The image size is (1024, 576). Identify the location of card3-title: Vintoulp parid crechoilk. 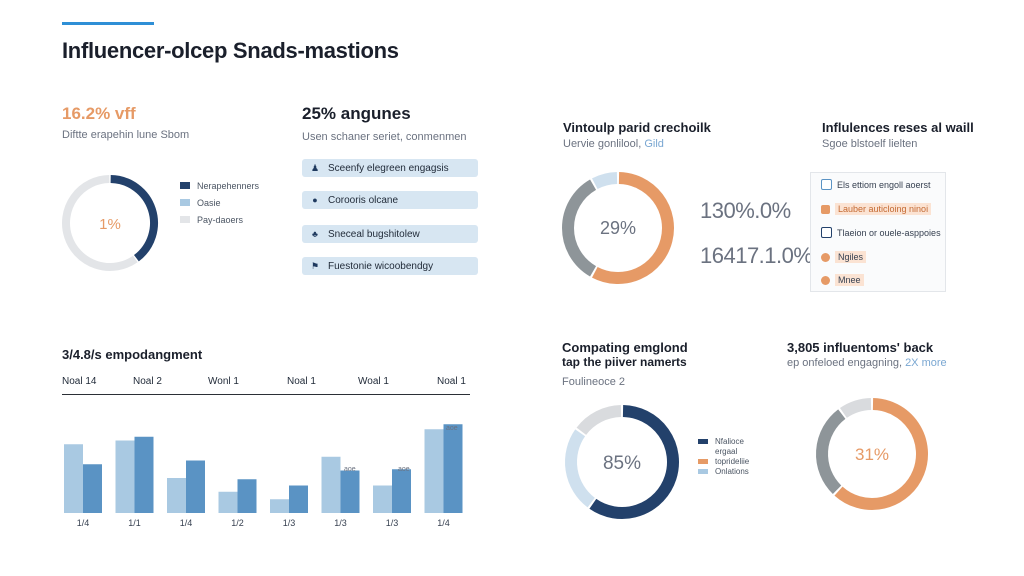
(637, 127).